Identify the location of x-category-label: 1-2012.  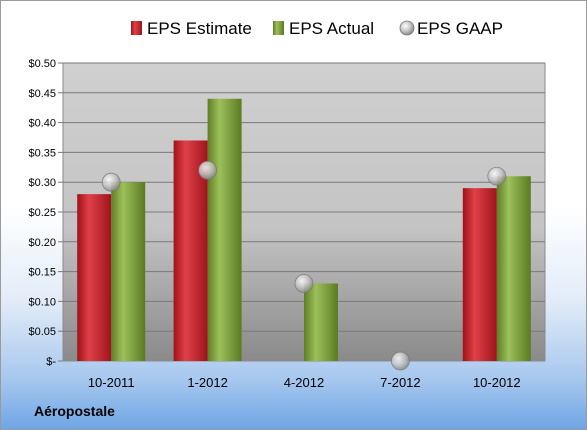
(207, 382).